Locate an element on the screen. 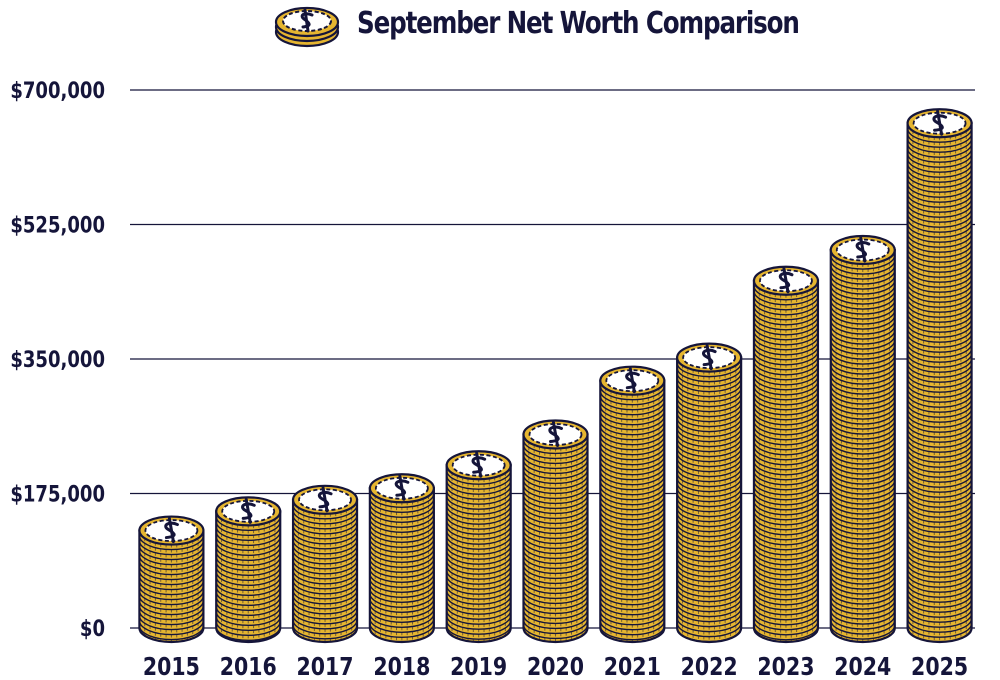 The image size is (1000, 680). x-tick-label: 2024 is located at coordinates (862, 666).